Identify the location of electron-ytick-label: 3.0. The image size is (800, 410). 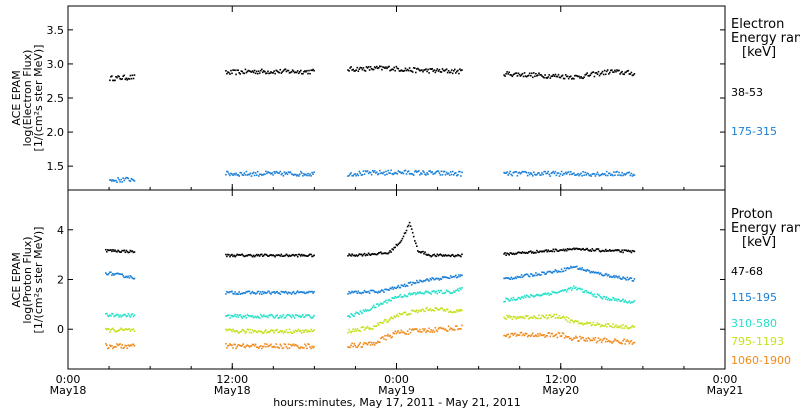
(56, 64).